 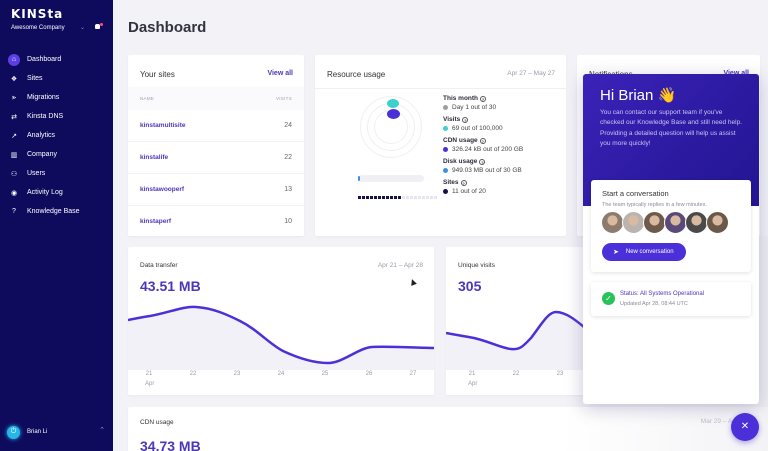 I want to click on sidebar-item-sites: ❖ Sites, so click(x=56, y=78).